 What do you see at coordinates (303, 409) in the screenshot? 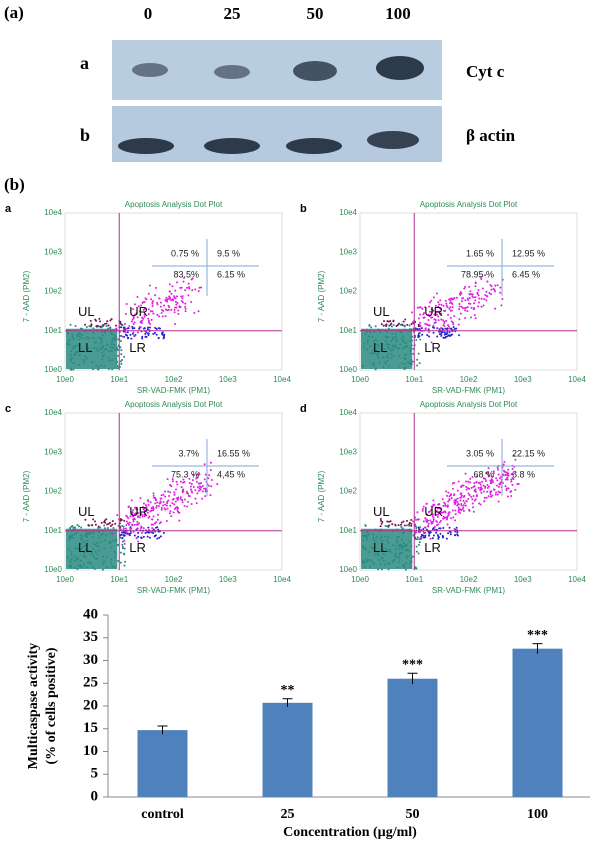
I see `plot-letter: d` at bounding box center [303, 409].